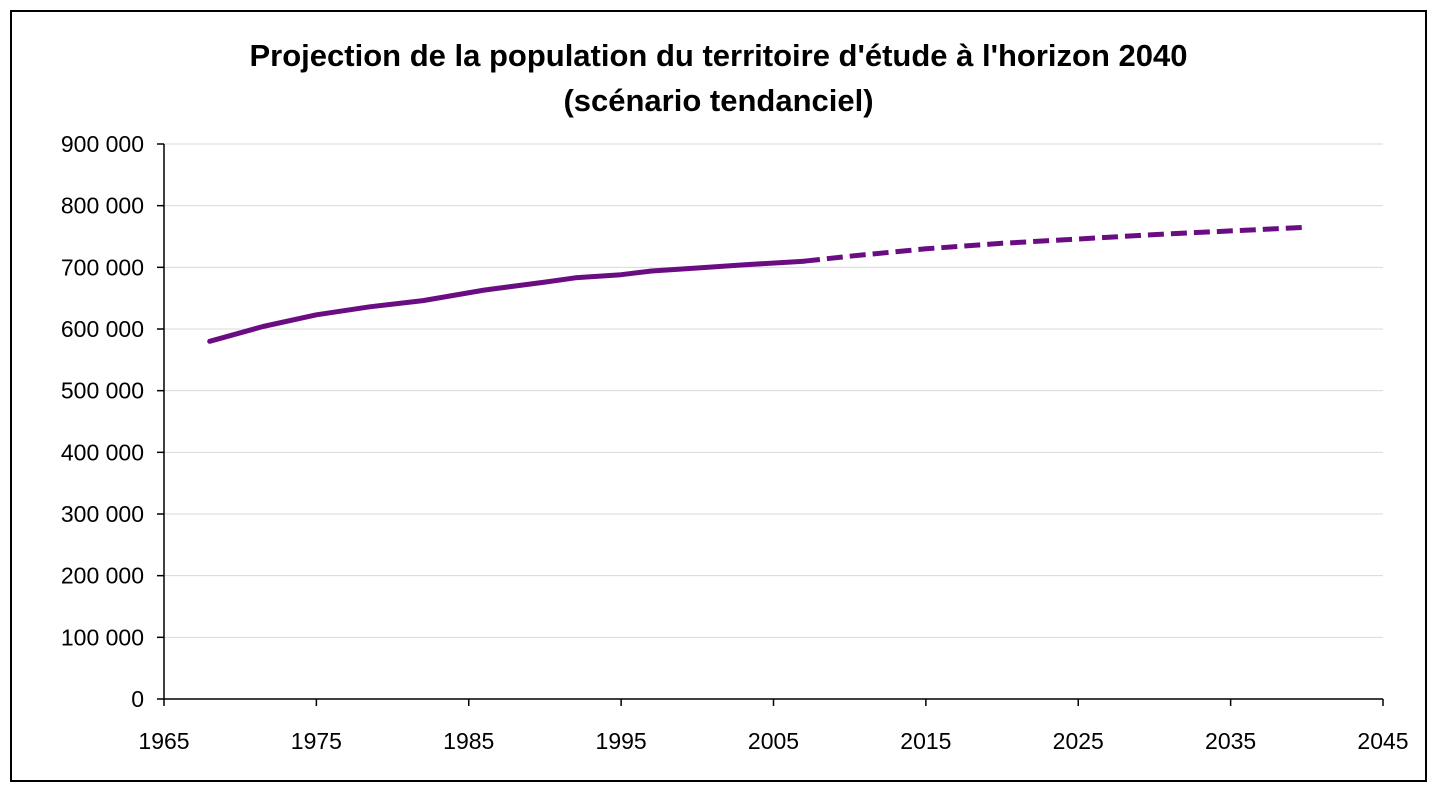 The width and height of the screenshot is (1446, 798). Describe the element at coordinates (102, 144) in the screenshot. I see `y-tick-label: 900 000` at that location.